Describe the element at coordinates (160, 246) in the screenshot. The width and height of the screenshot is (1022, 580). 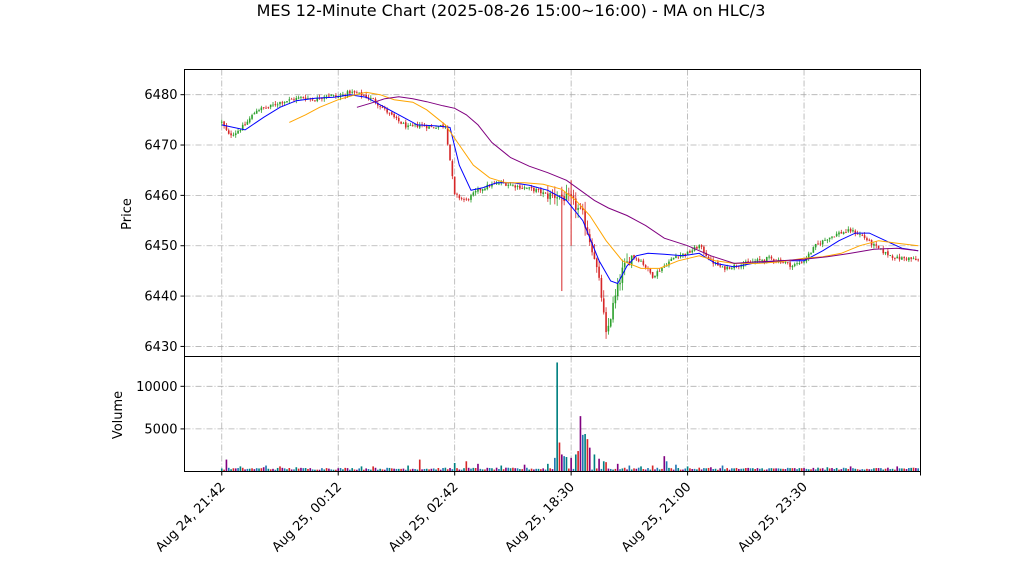
I see `price-tick-label: 6450` at that location.